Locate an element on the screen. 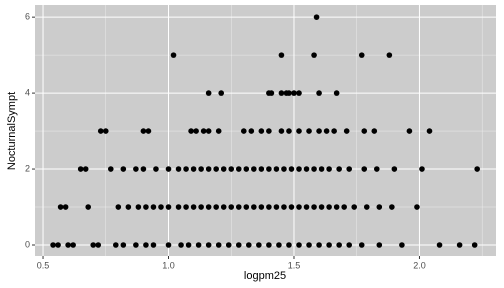  x-tick-label: 0.5 is located at coordinates (43, 265).